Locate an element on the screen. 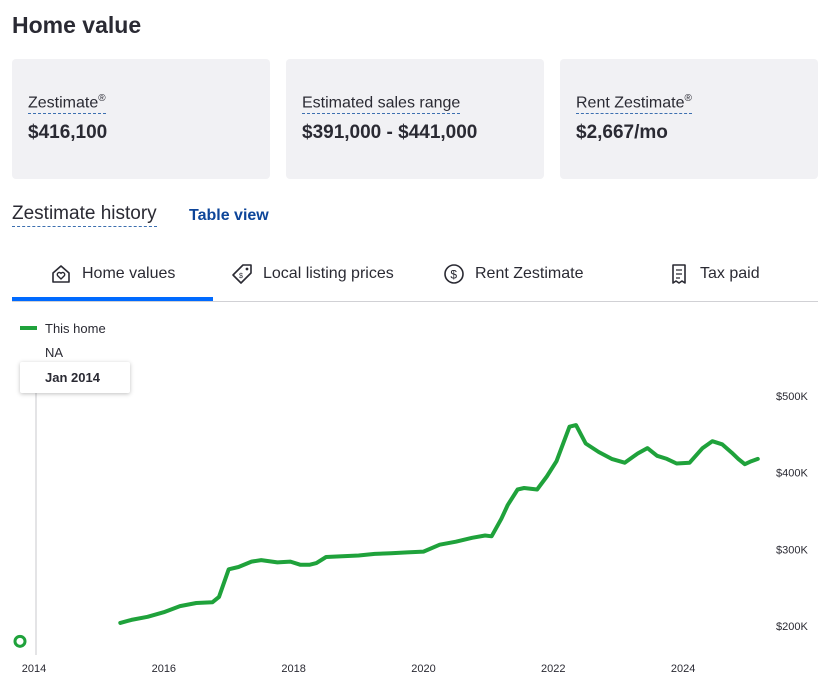 The image size is (835, 700). x-tick-label: 2016 is located at coordinates (164, 669).